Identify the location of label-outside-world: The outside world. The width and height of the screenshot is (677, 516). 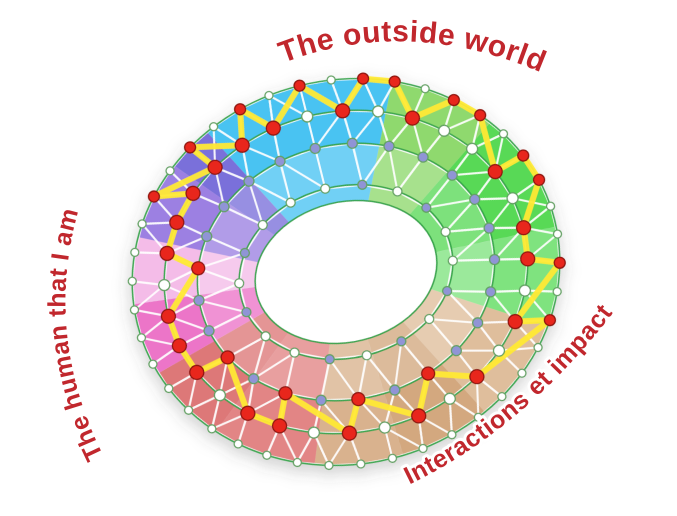
(412, 47).